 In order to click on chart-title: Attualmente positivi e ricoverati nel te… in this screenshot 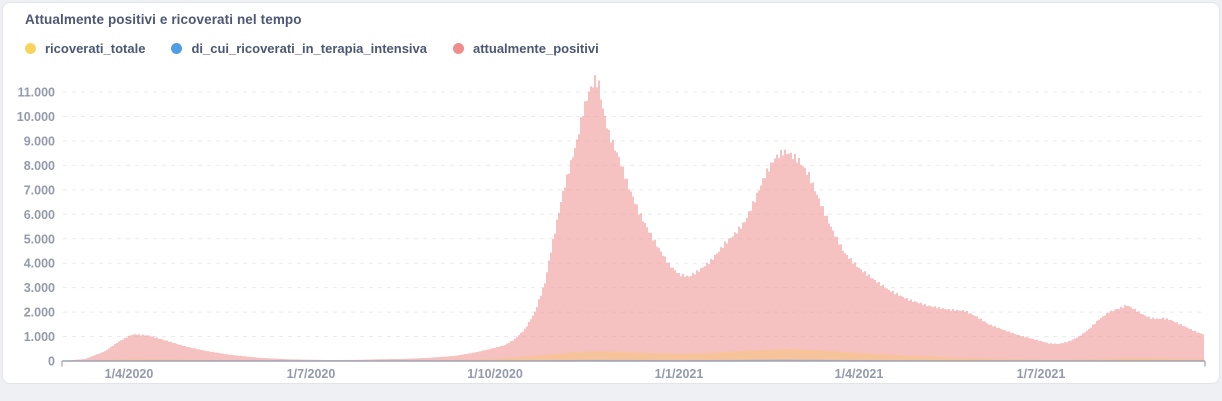, I will do `click(163, 19)`.